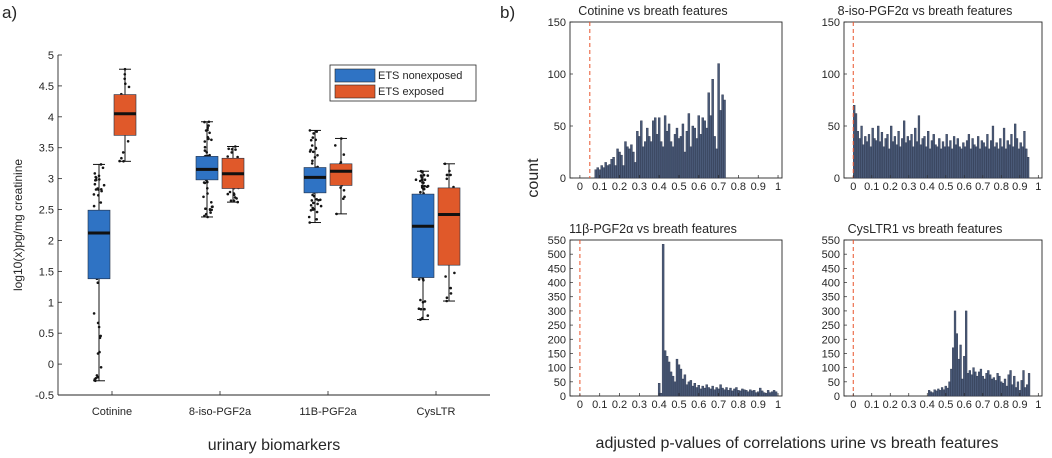 Image resolution: width=1052 pixels, height=458 pixels. Describe the element at coordinates (831, 23) in the screenshot. I see `hist-y-tick-label-8iso: 150` at that location.